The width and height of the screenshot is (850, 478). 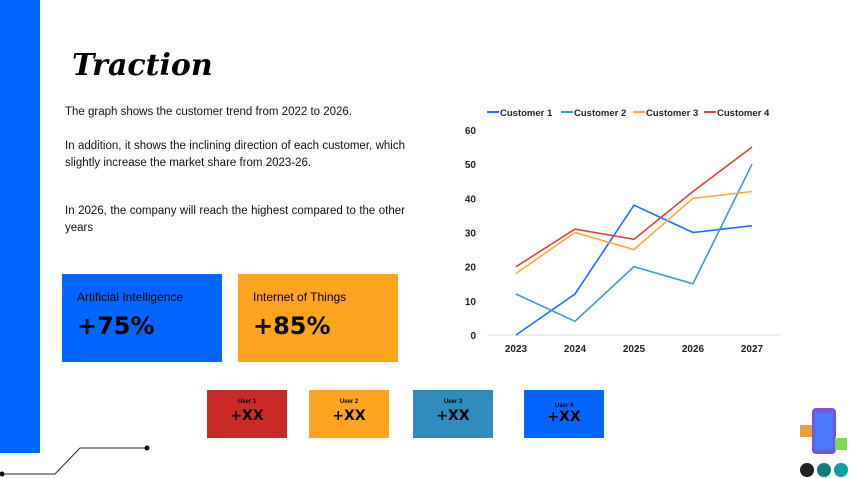 I want to click on y-tick-label: 30, so click(x=471, y=234).